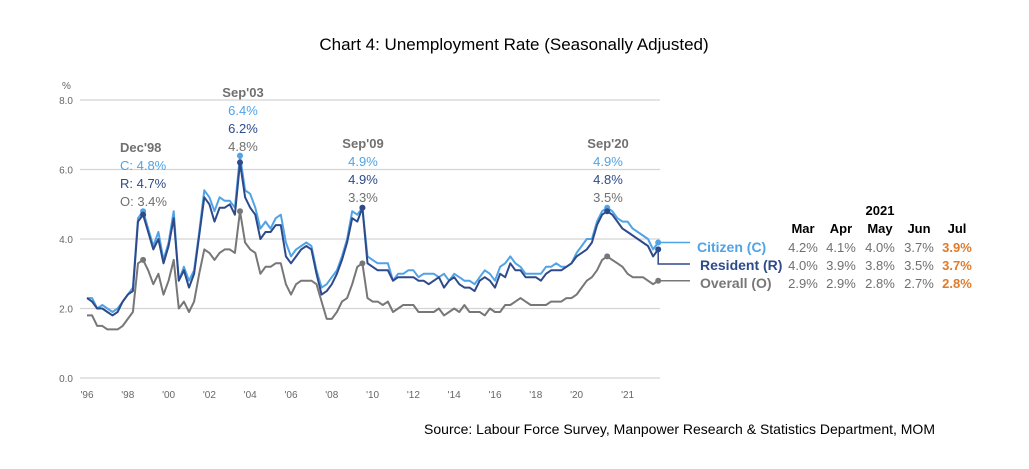  Describe the element at coordinates (880, 228) in the screenshot. I see `table-month-header: May` at that location.